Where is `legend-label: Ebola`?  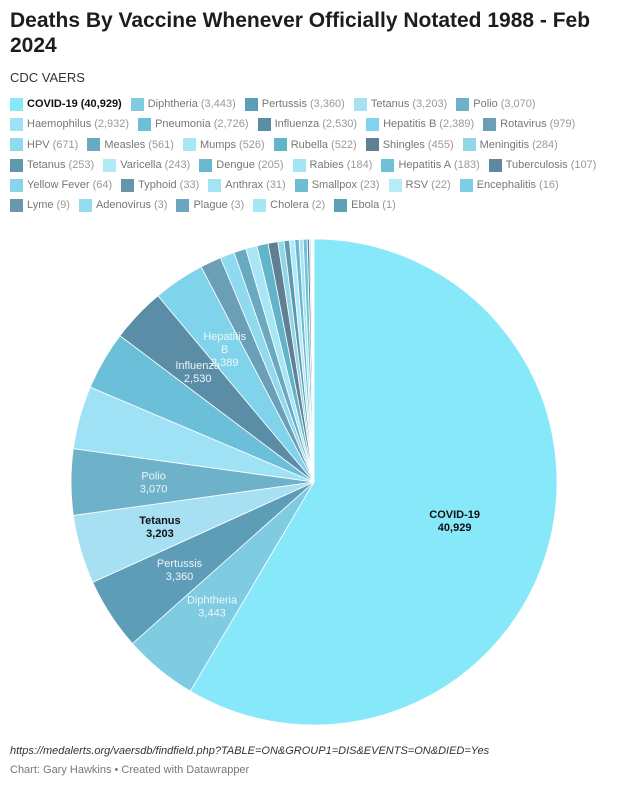 legend-label: Ebola is located at coordinates (365, 205).